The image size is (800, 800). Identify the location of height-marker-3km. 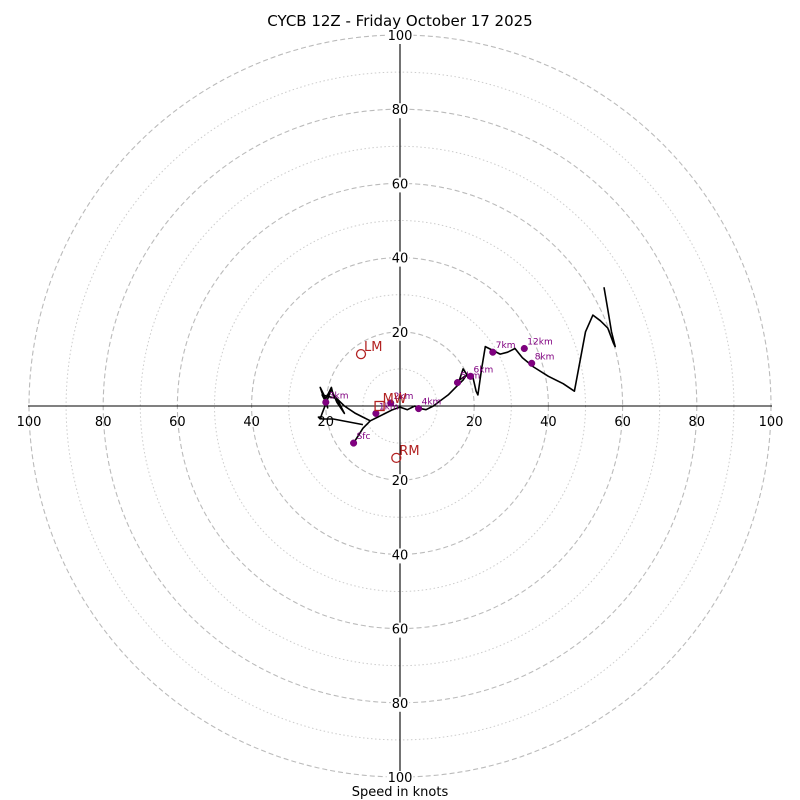
(326, 402).